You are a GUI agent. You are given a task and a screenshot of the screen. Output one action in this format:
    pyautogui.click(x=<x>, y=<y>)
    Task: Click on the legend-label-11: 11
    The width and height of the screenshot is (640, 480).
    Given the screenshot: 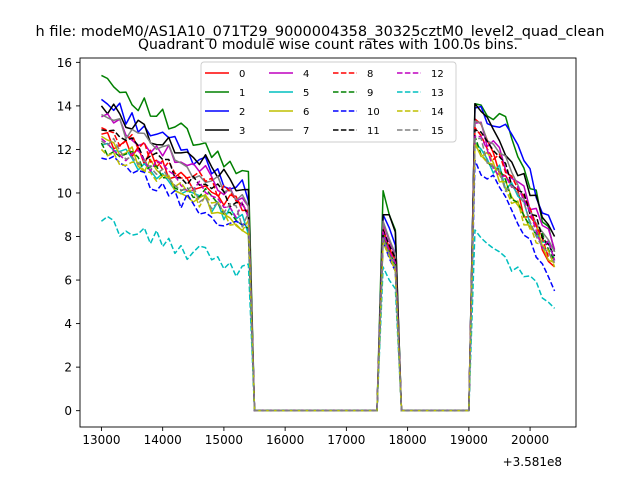 What is the action you would take?
    pyautogui.click(x=373, y=131)
    